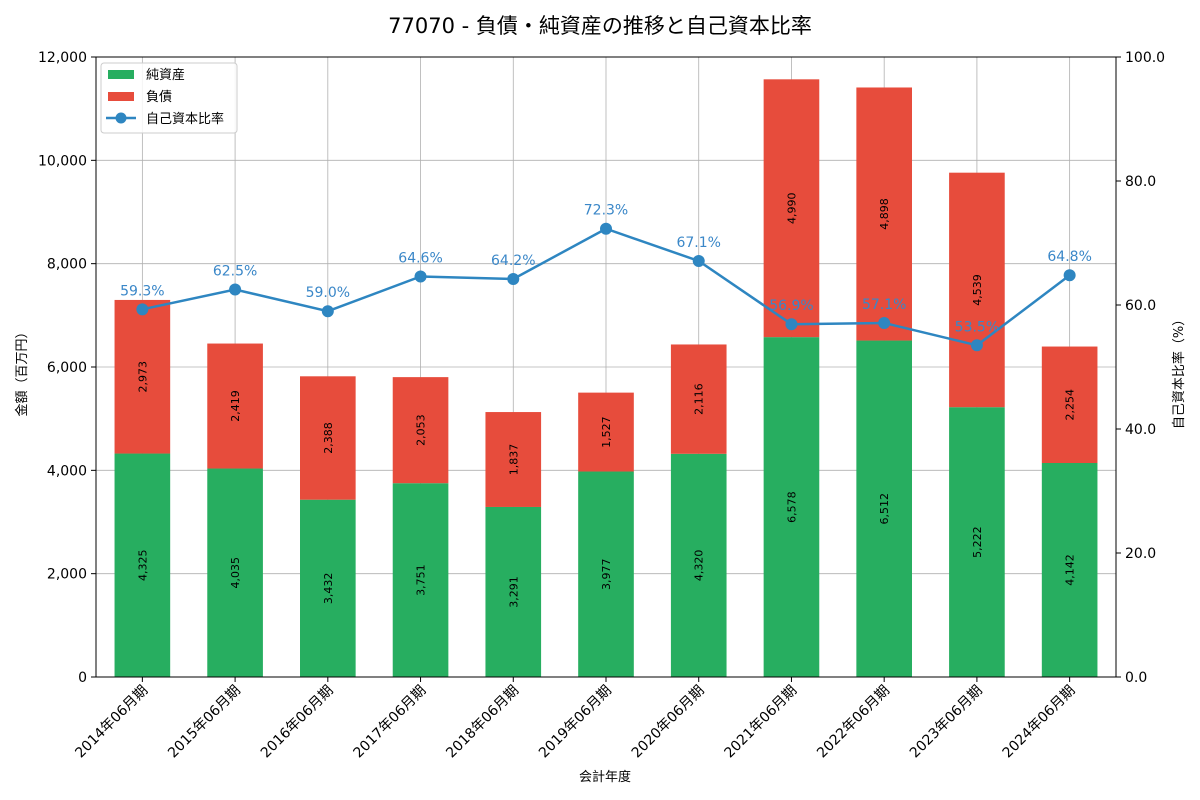 Image resolution: width=1200 pixels, height=800 pixels. I want to click on bar-label-net-assets: 3,432, so click(328, 589).